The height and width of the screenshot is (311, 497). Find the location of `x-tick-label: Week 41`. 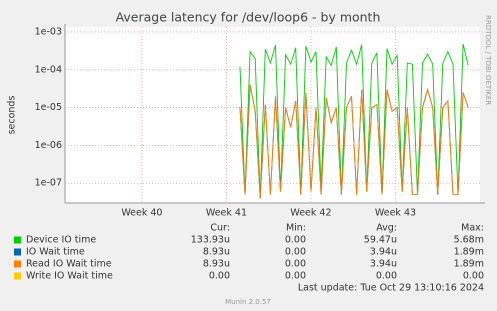

x-tick-label: Week 41 is located at coordinates (226, 213).